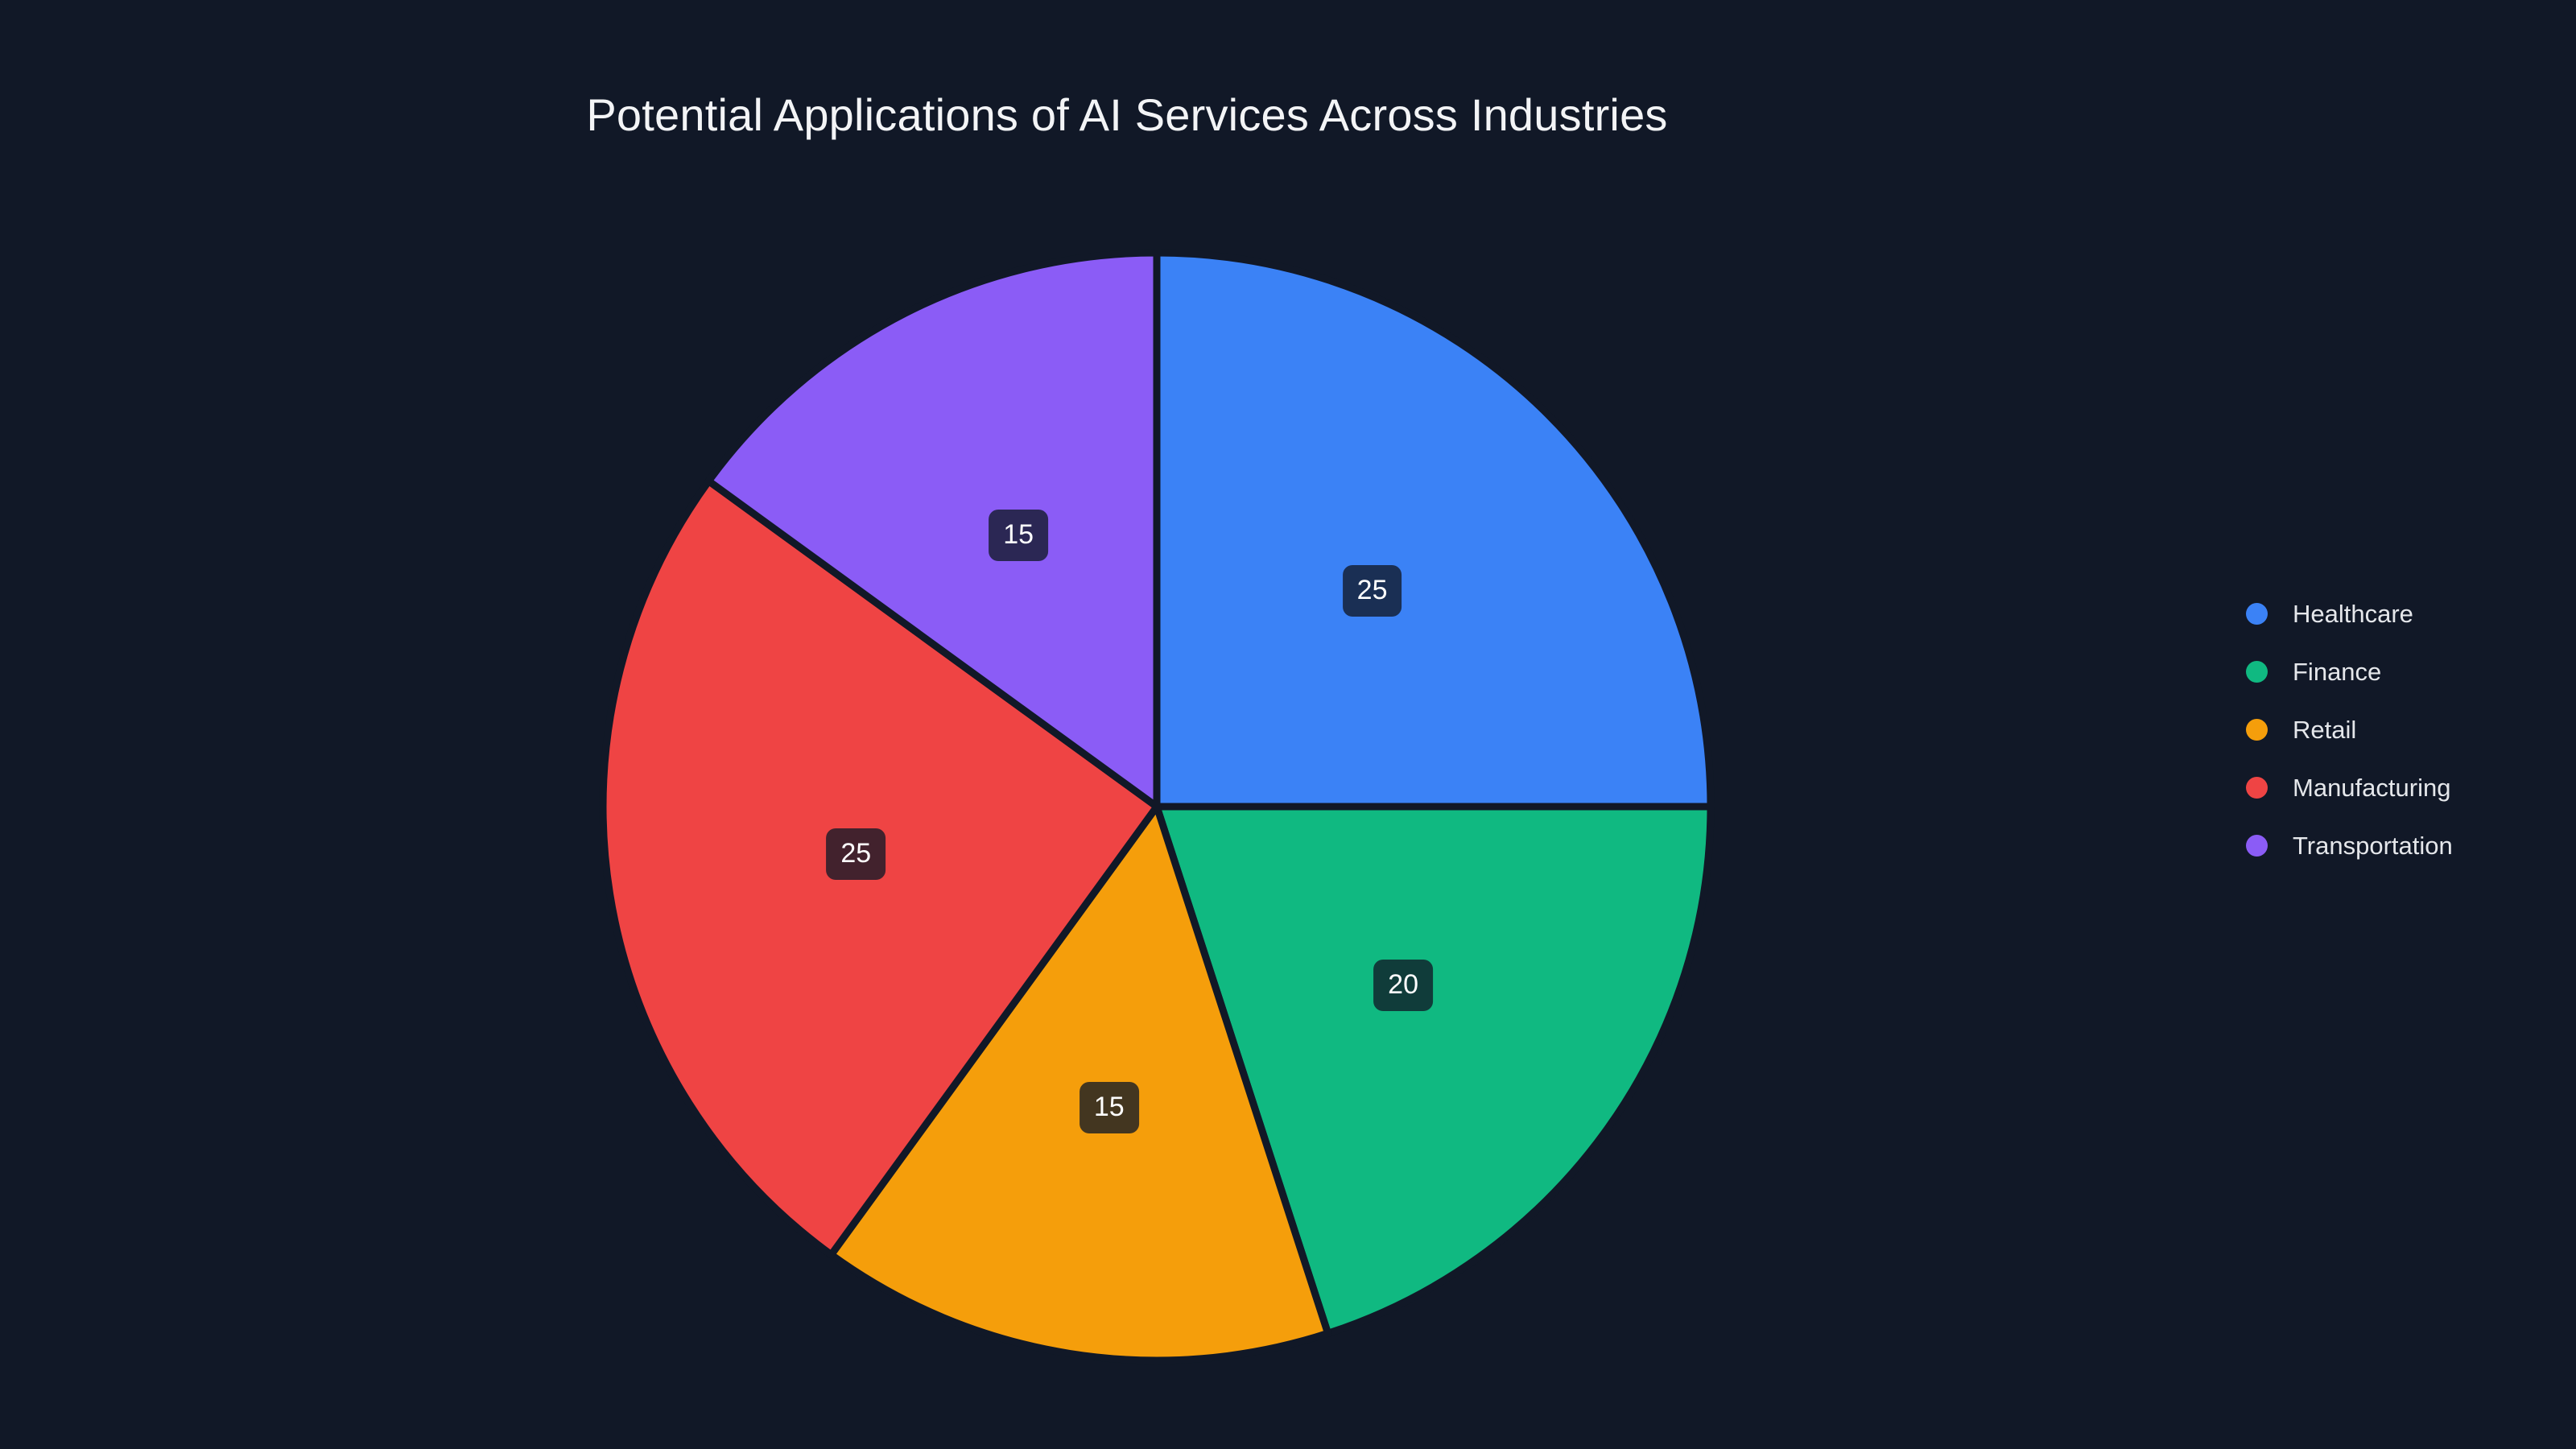  I want to click on legend-item-healthcare: Healthcare, so click(2399, 613).